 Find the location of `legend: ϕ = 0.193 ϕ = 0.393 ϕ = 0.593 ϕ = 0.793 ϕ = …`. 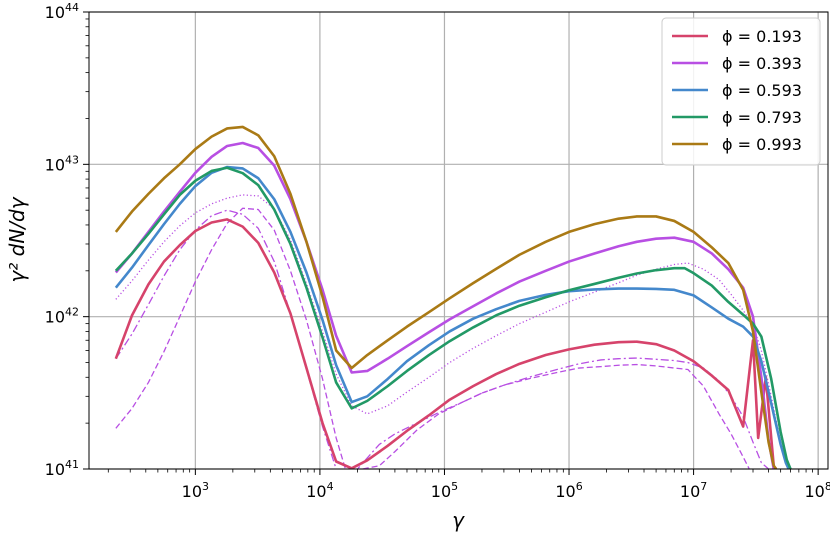

legend: ϕ = 0.193 ϕ = 0.393 ϕ = 0.593 ϕ = 0.793 ϕ = … is located at coordinates (741, 91).